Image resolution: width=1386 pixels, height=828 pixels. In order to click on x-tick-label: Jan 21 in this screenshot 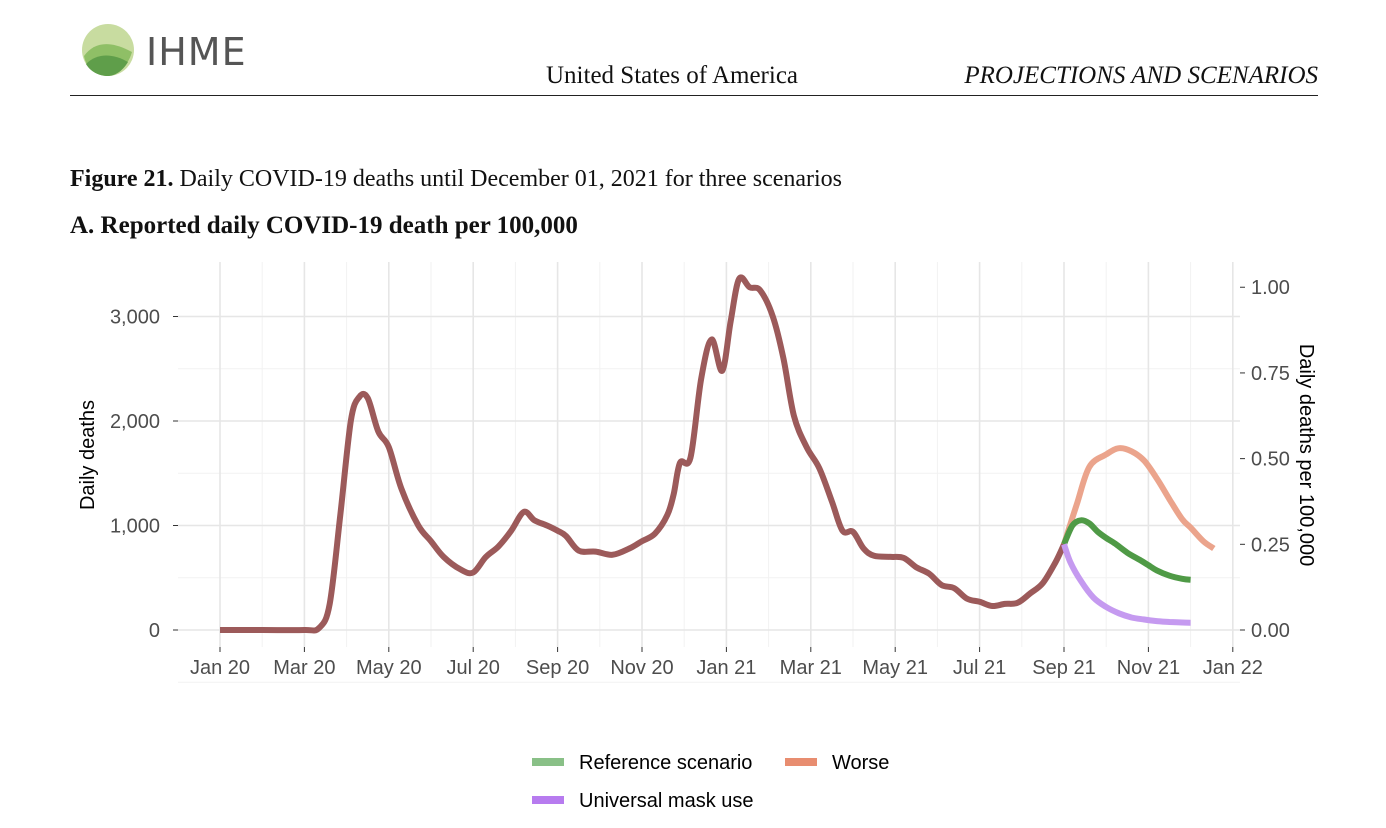, I will do `click(726, 668)`.